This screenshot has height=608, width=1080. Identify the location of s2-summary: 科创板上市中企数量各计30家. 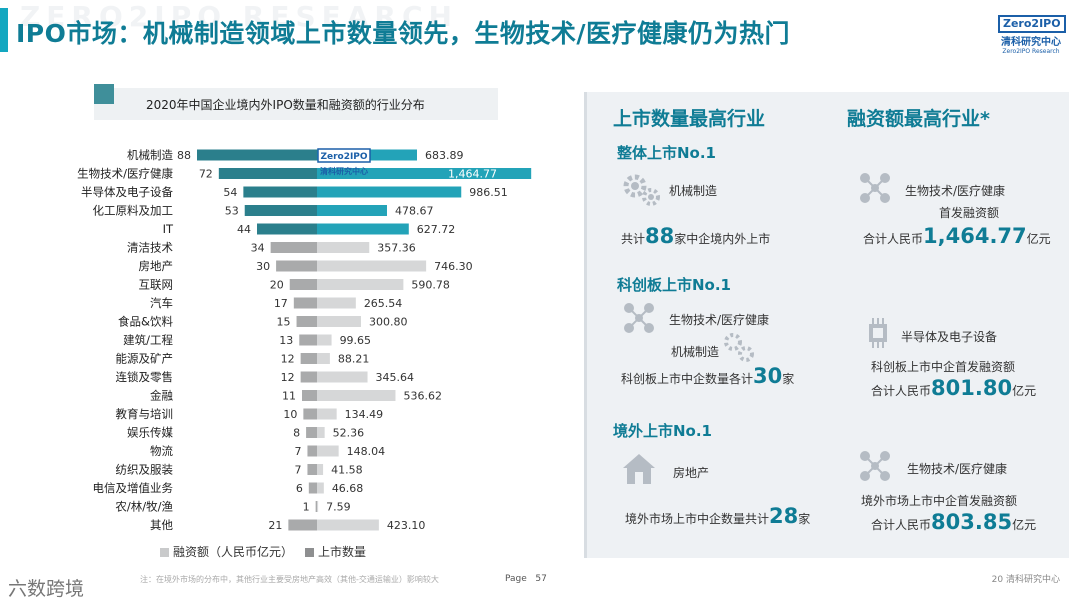
(707, 376).